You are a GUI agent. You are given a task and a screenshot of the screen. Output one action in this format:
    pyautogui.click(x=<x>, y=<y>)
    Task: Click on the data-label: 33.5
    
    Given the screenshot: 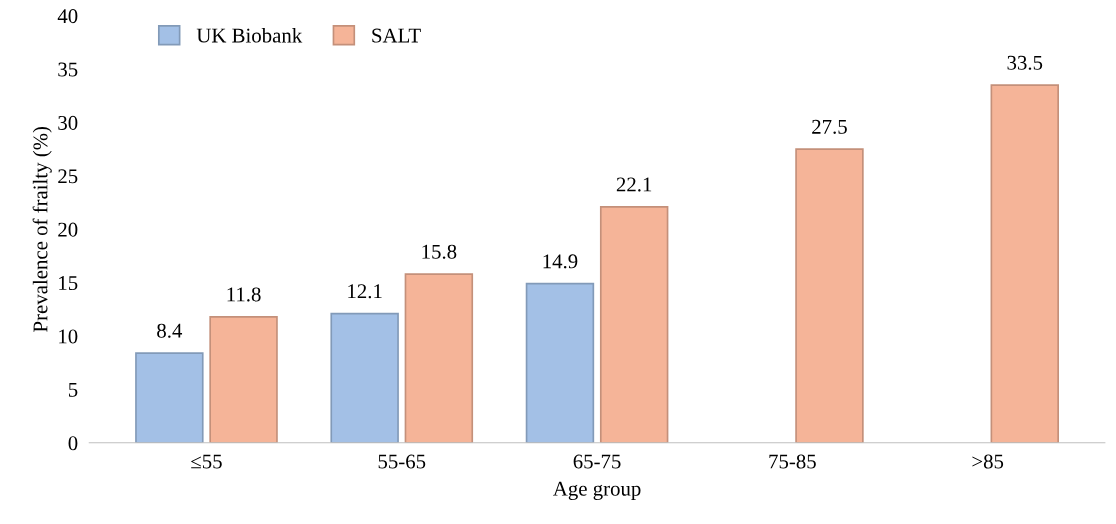 What is the action you would take?
    pyautogui.click(x=1025, y=62)
    